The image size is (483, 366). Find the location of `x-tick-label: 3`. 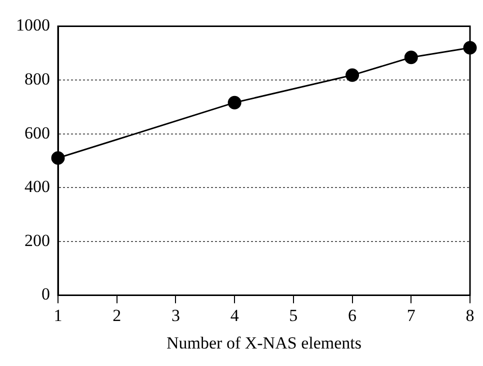

x-tick-label: 3 is located at coordinates (175, 315).